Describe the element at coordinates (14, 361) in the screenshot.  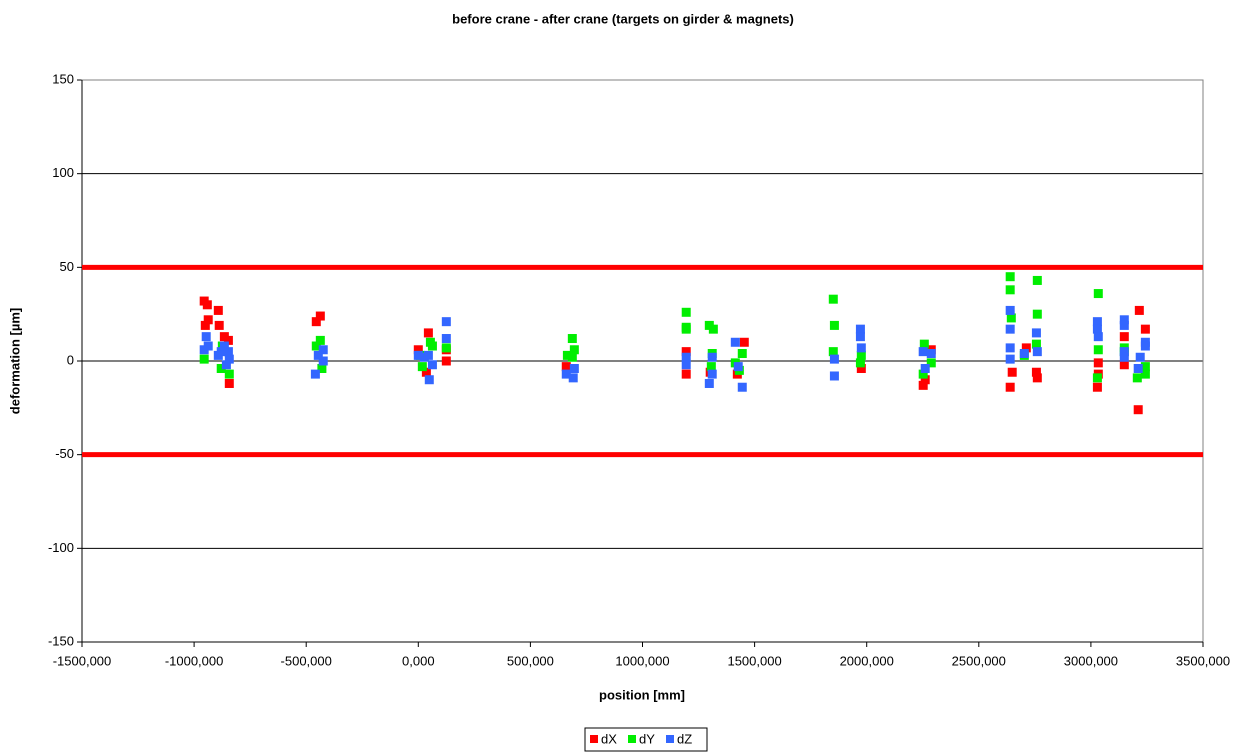
I see `y-axis-label: deformation [µm]` at that location.